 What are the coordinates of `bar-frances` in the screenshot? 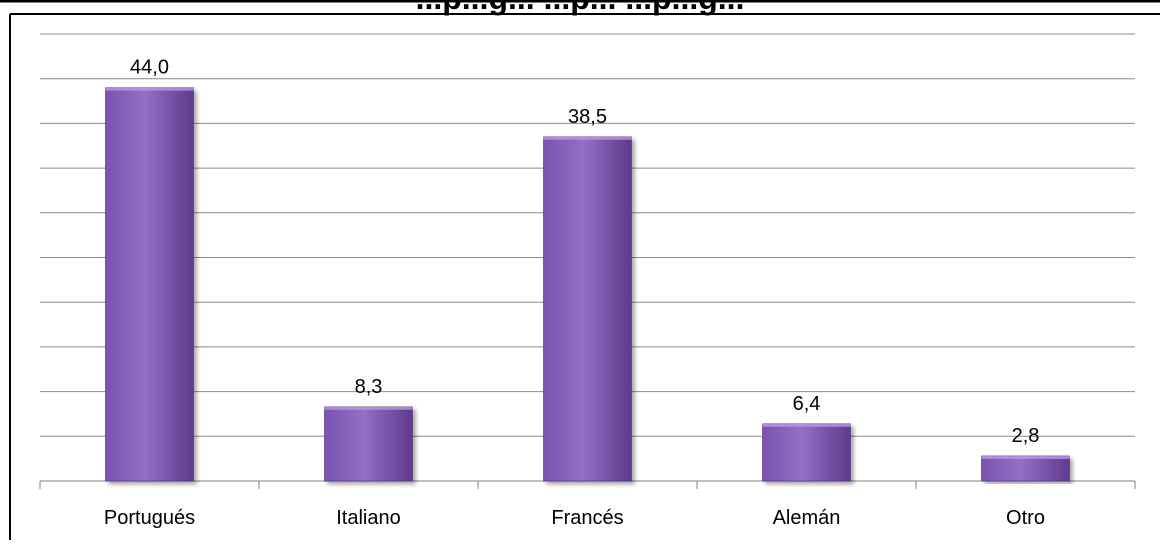 It's located at (587, 309).